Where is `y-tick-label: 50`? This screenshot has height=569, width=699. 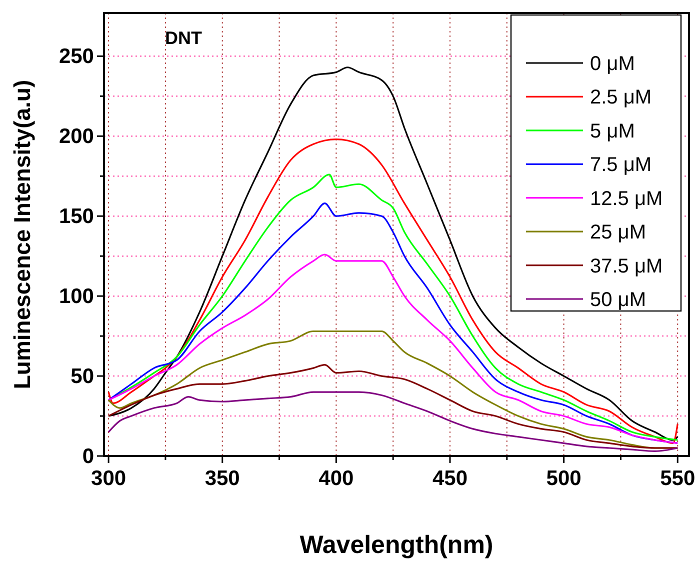
y-tick-label: 50 is located at coordinates (82, 376).